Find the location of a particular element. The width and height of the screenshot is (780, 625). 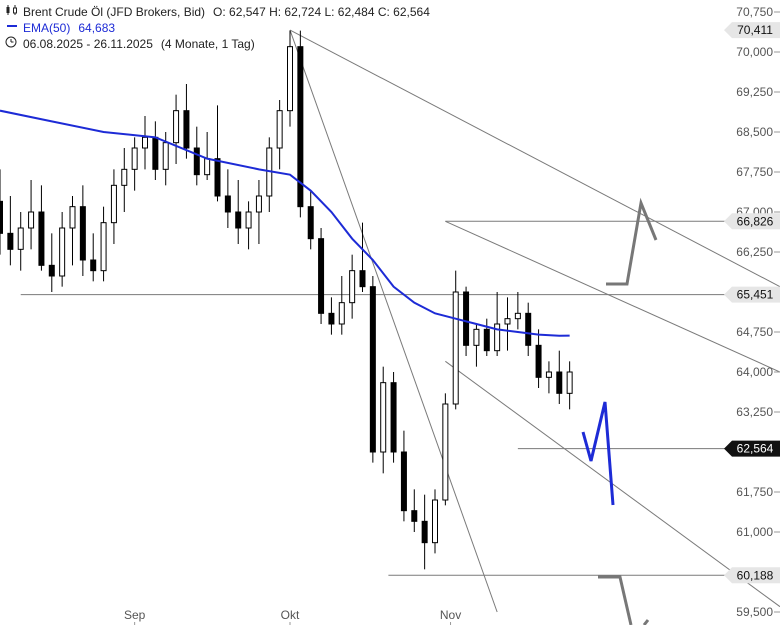

x-tick-label: Okt is located at coordinates (290, 615).